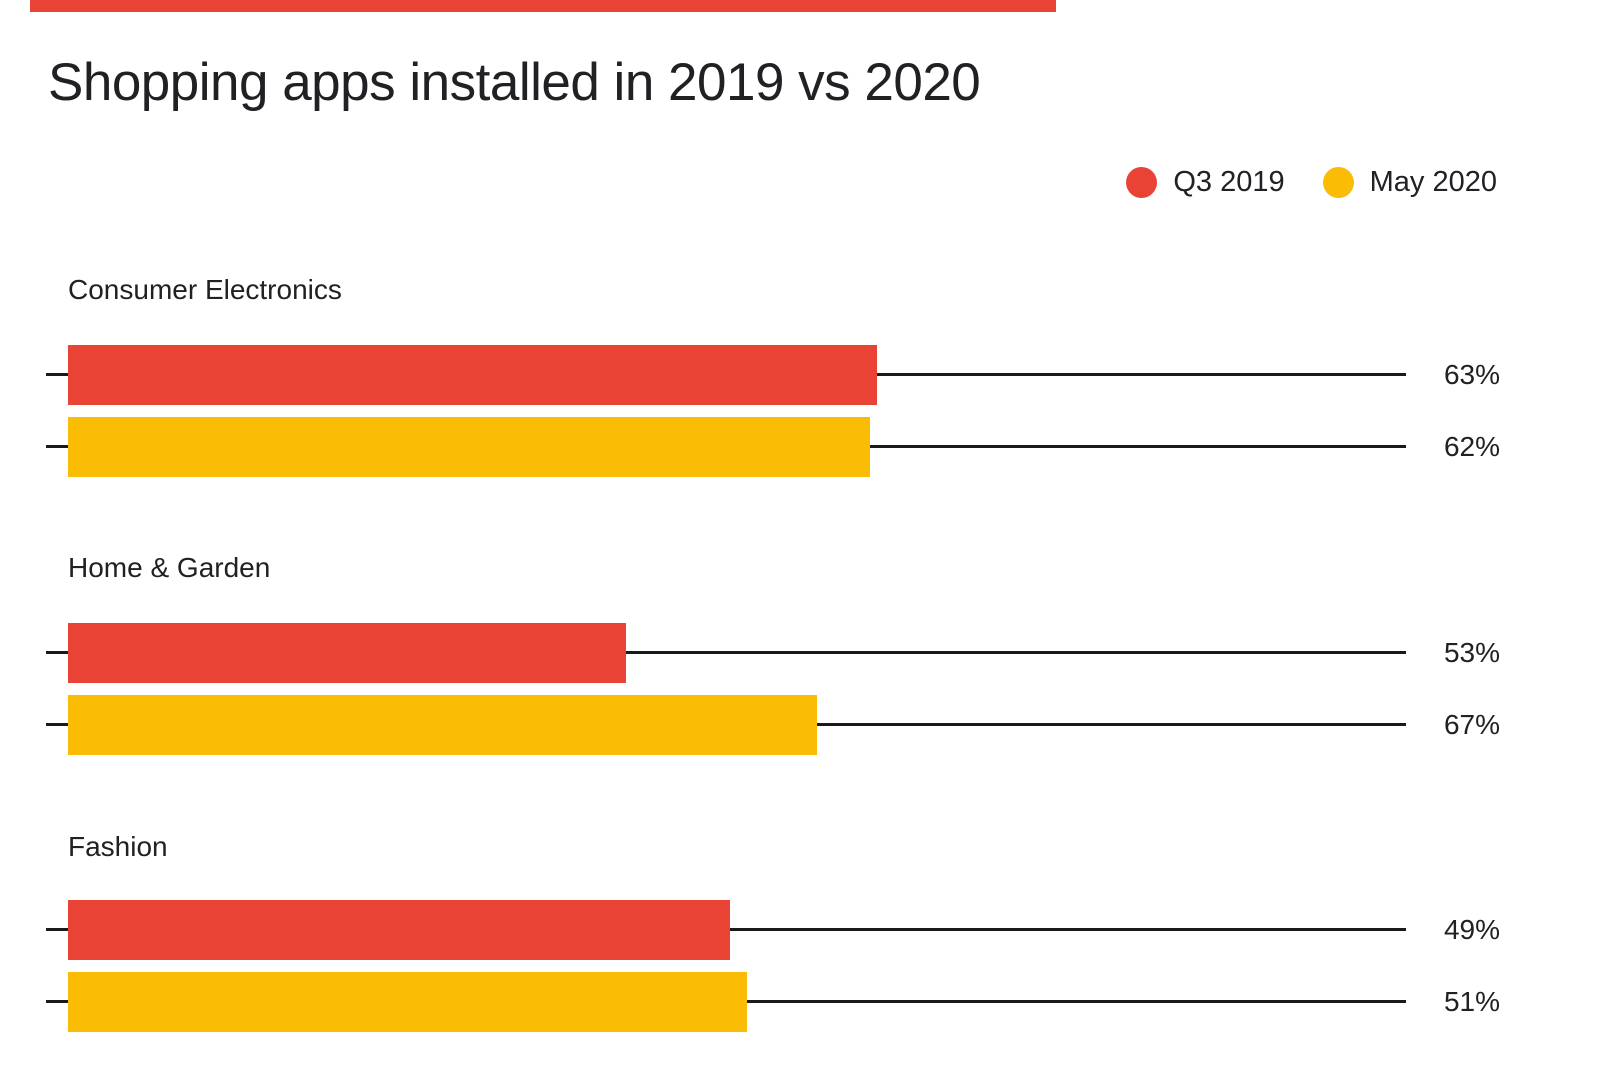 The width and height of the screenshot is (1600, 1084). What do you see at coordinates (1471, 446) in the screenshot?
I see `value-label: 62%` at bounding box center [1471, 446].